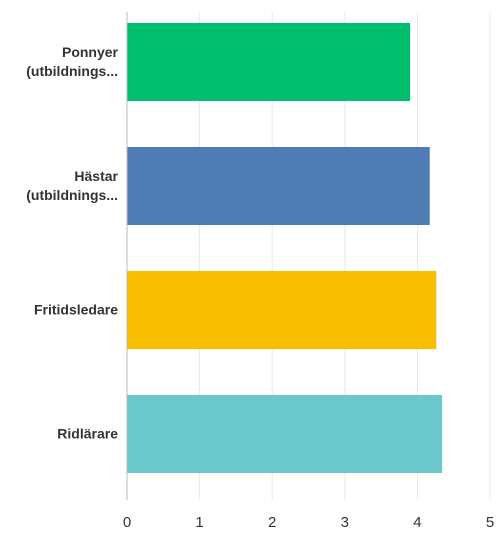 Image resolution: width=496 pixels, height=533 pixels. I want to click on x-tick-label: 1, so click(199, 522).